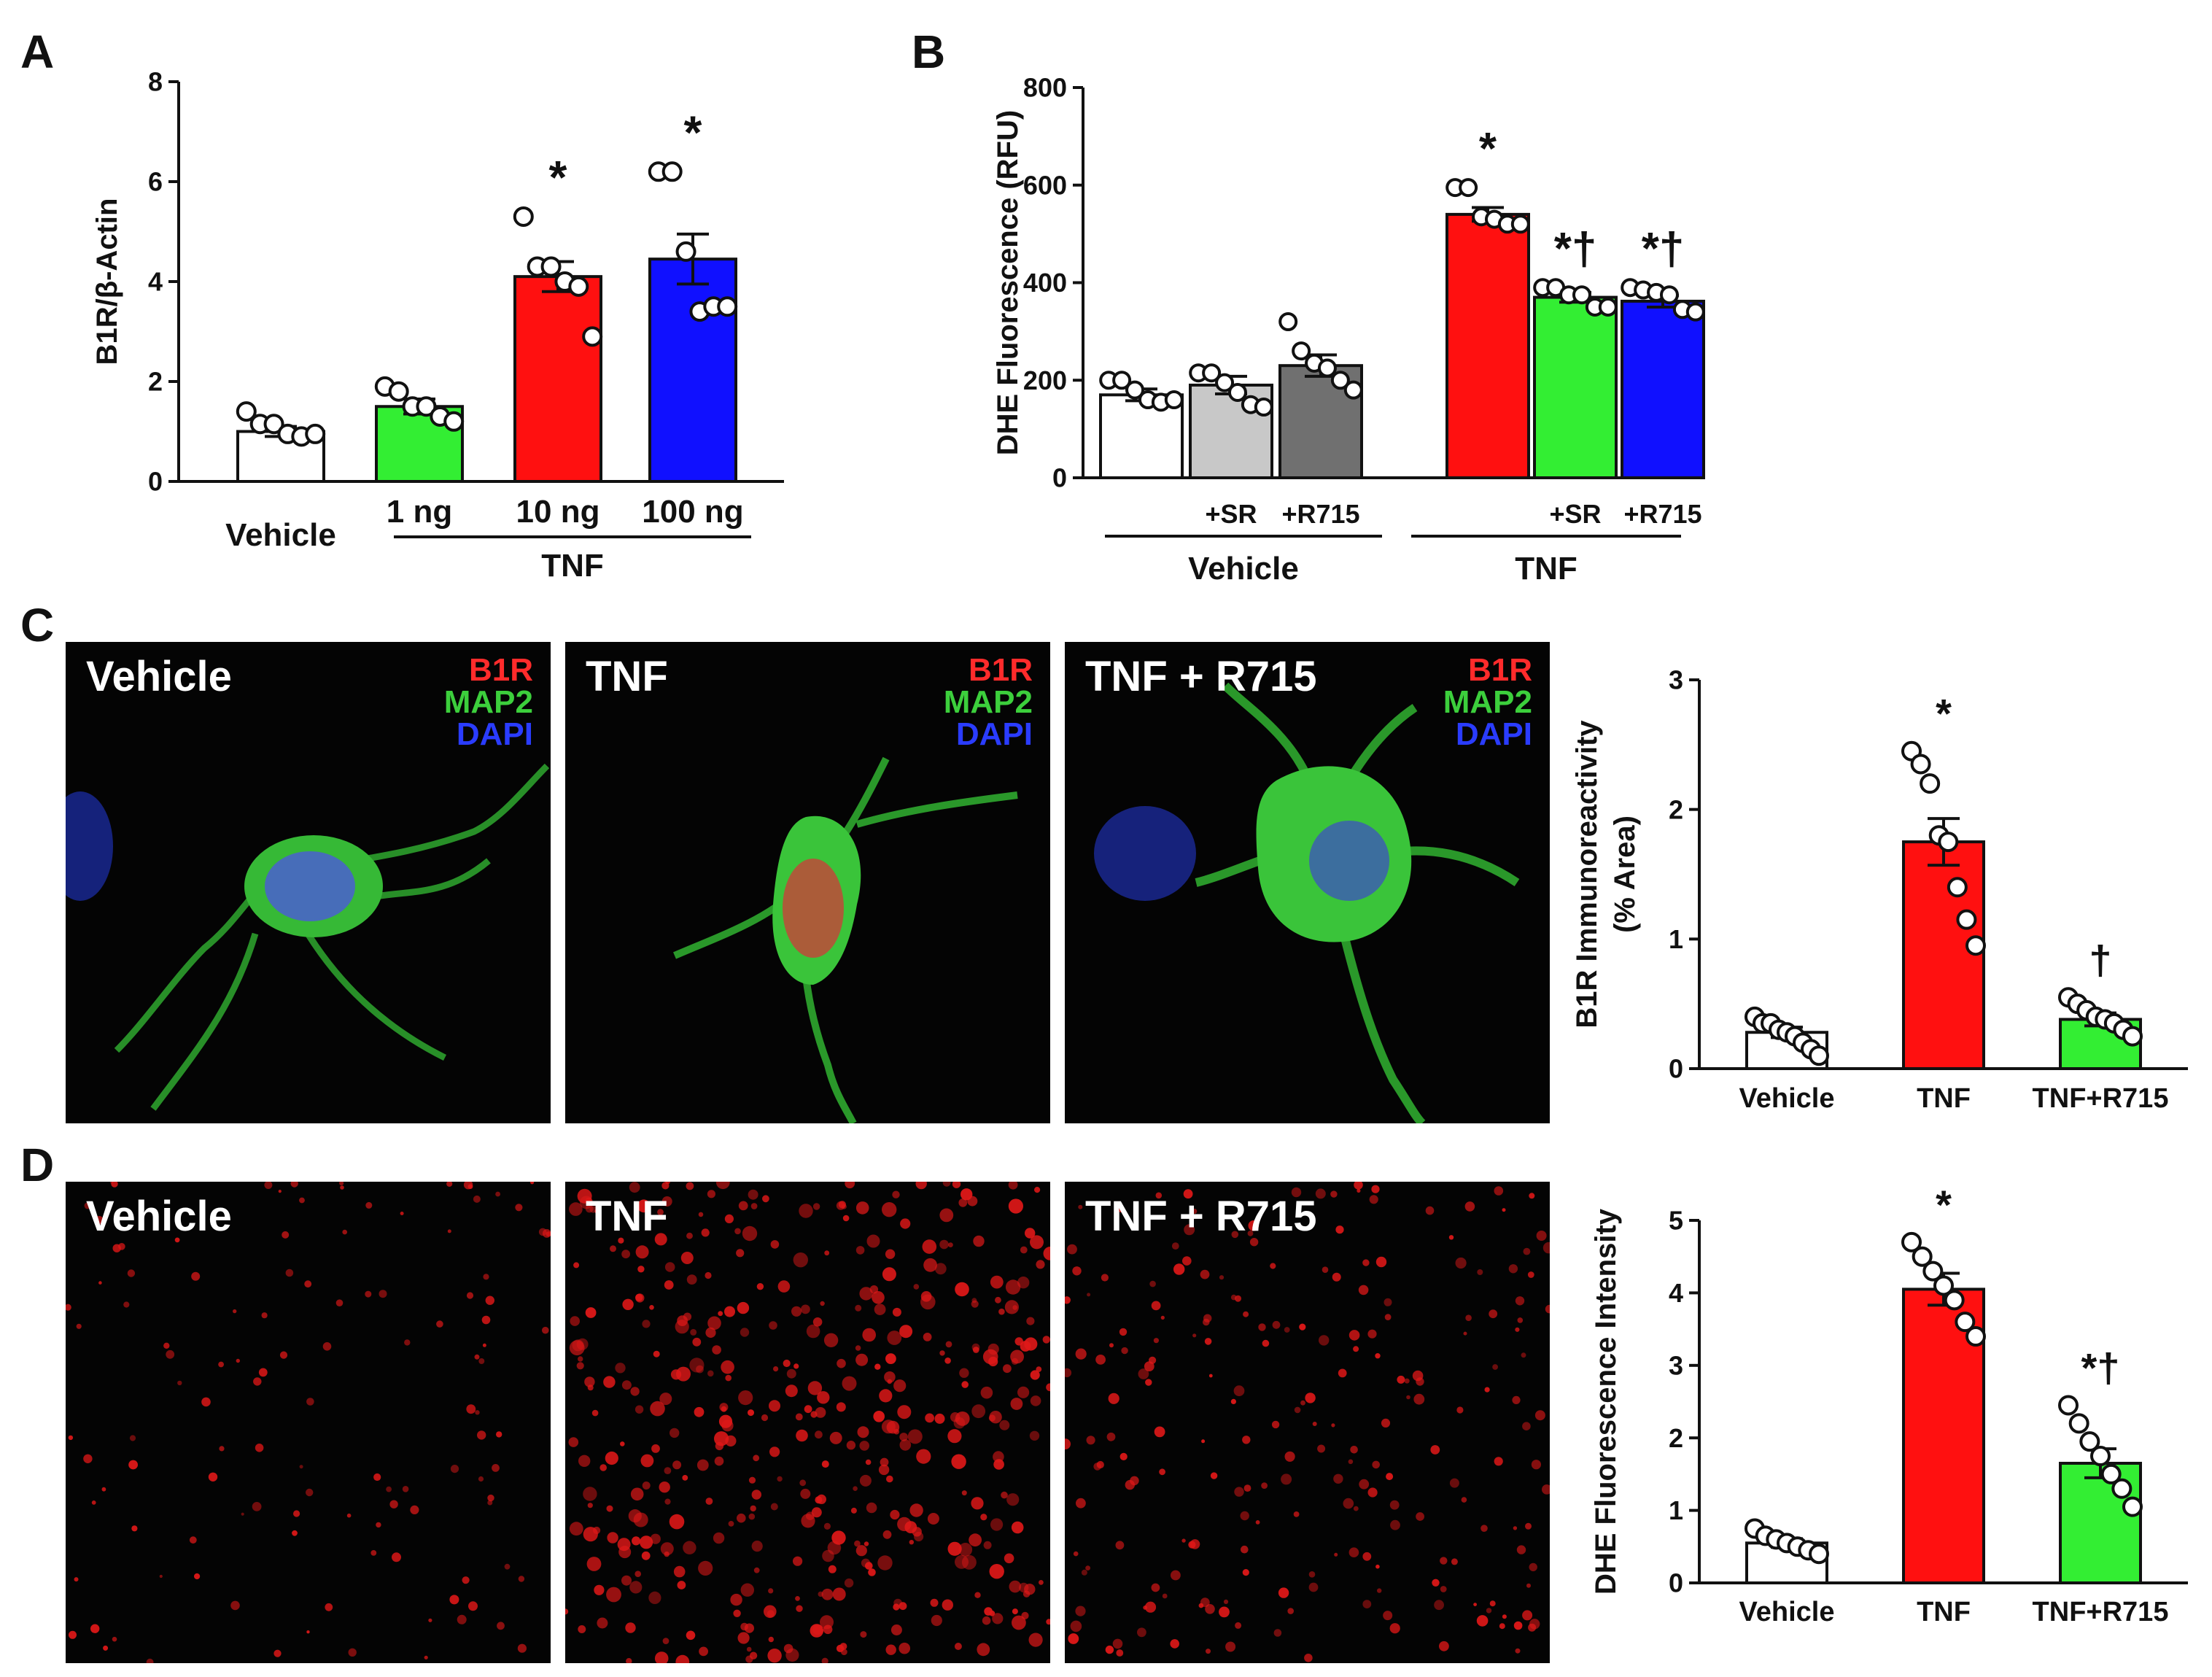  I want to click on chart-b-bar, so click(1142, 436).